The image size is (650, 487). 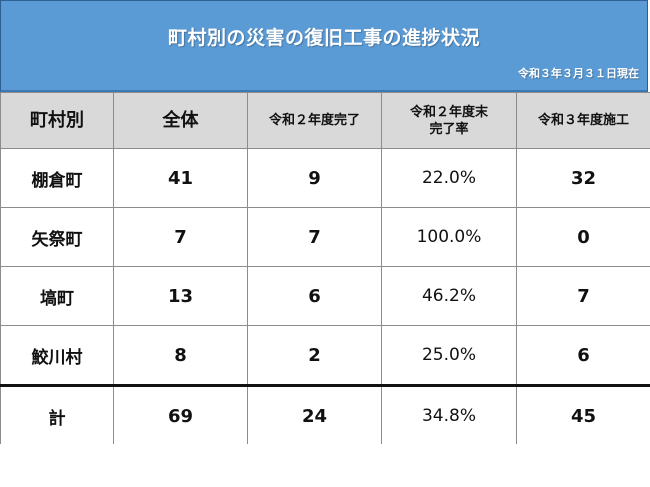 What do you see at coordinates (57, 120) in the screenshot?
I see `header-municipality: 町村別` at bounding box center [57, 120].